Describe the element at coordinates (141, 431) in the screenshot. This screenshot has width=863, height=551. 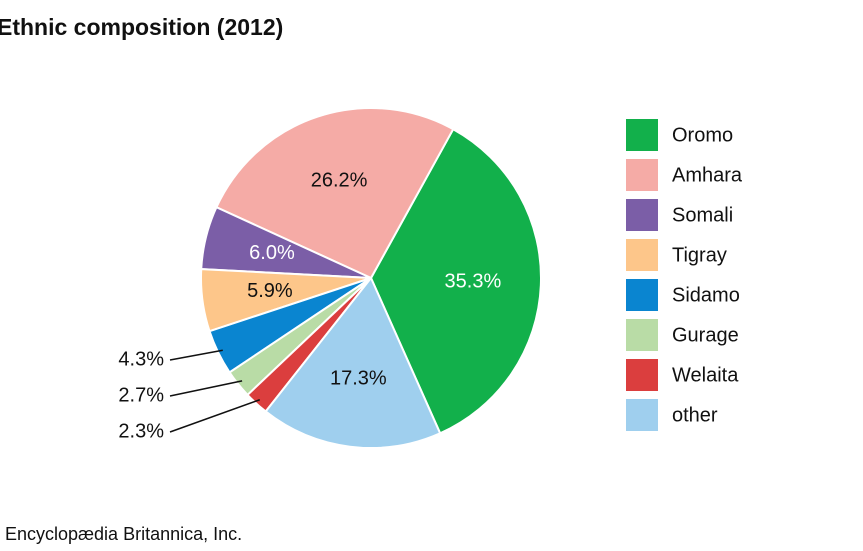
I see `value-label: 2.3%` at that location.